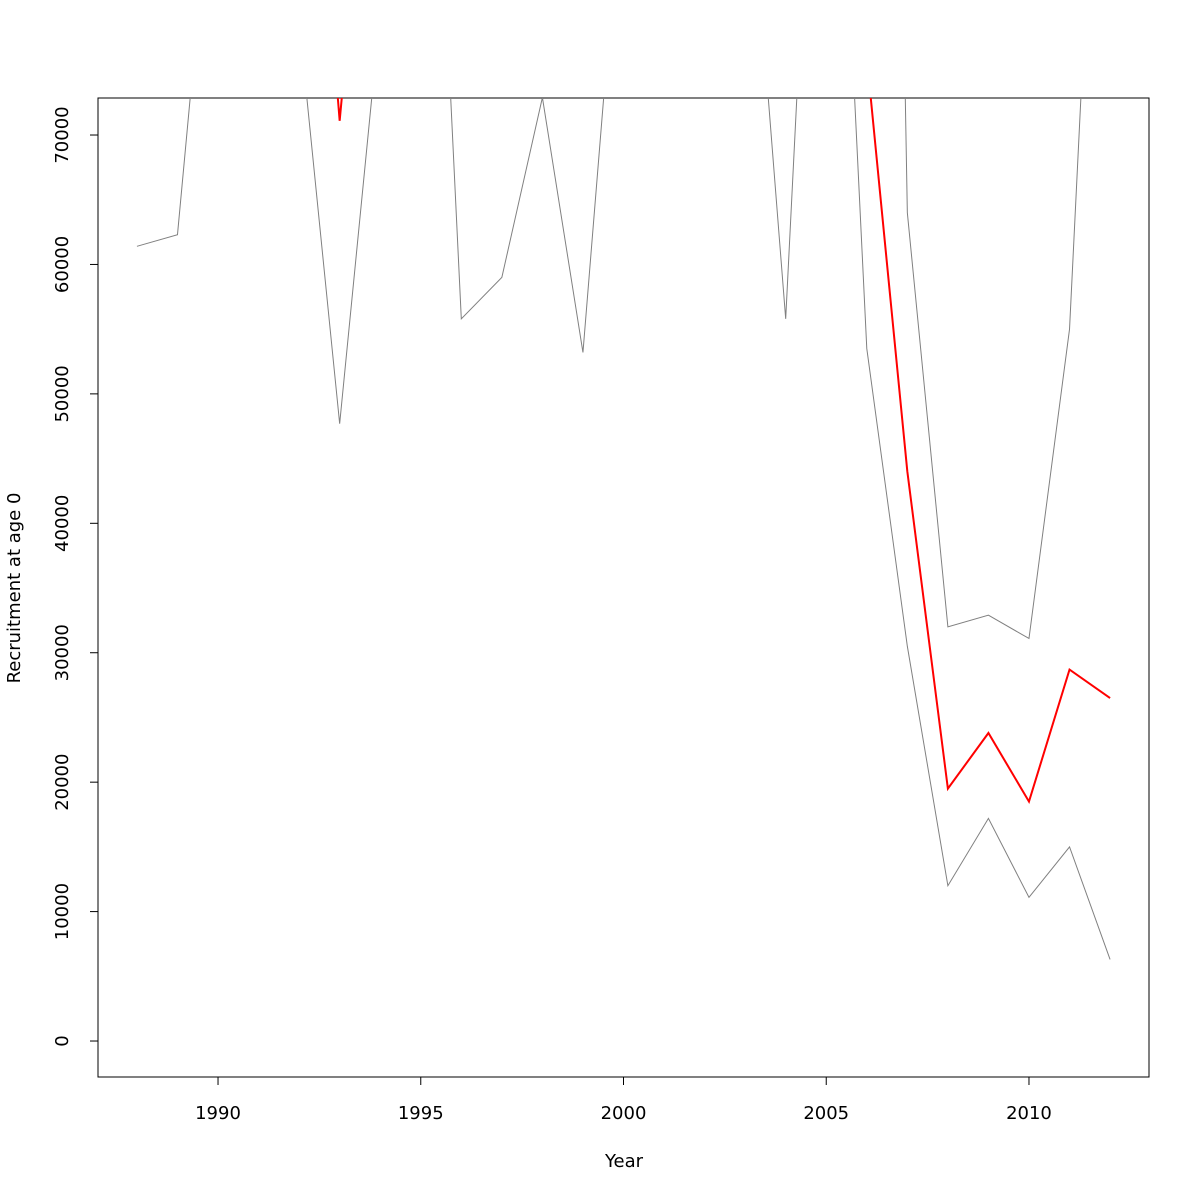 This screenshot has height=1204, width=1200. Describe the element at coordinates (62, 264) in the screenshot. I see `y-tick-label: 60000` at that location.